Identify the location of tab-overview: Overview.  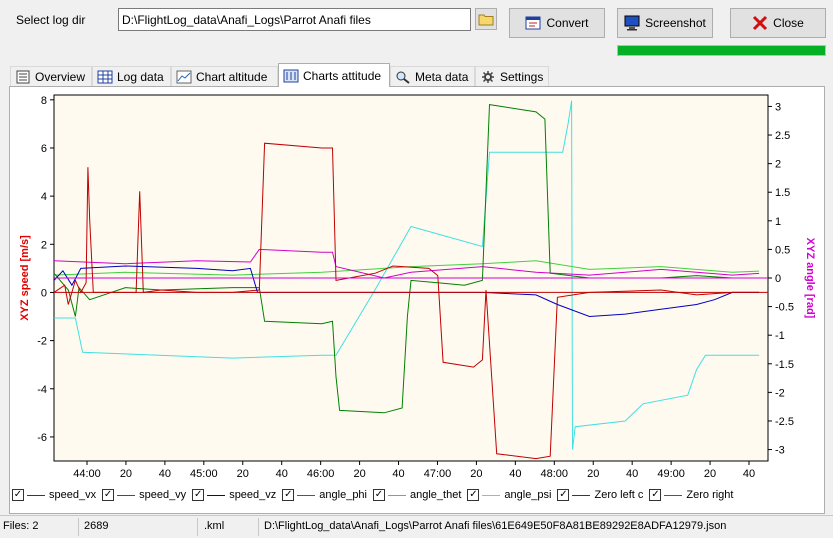
(51, 76).